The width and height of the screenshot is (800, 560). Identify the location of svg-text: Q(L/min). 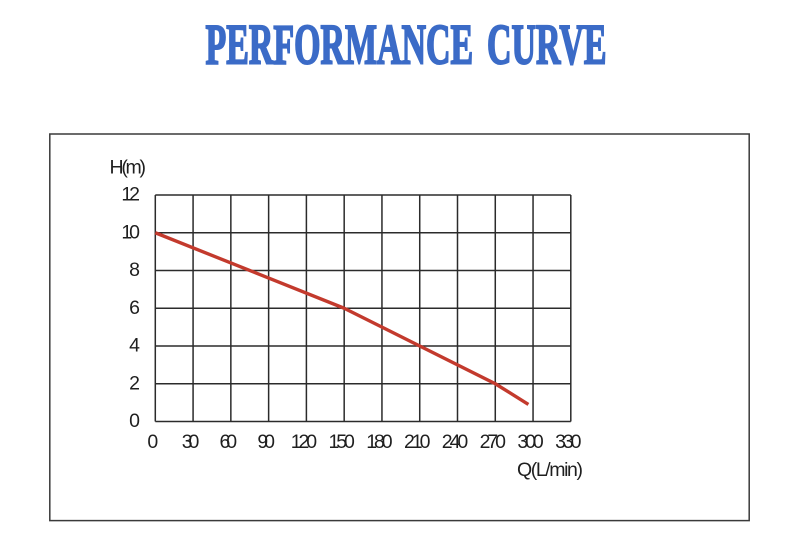
(550, 470).